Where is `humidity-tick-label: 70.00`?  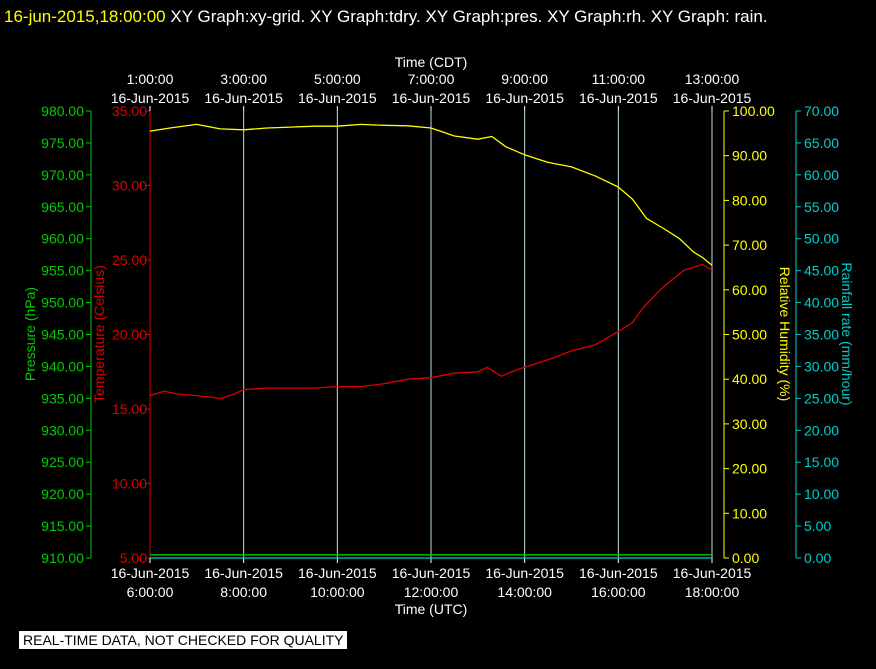 humidity-tick-label: 70.00 is located at coordinates (749, 245).